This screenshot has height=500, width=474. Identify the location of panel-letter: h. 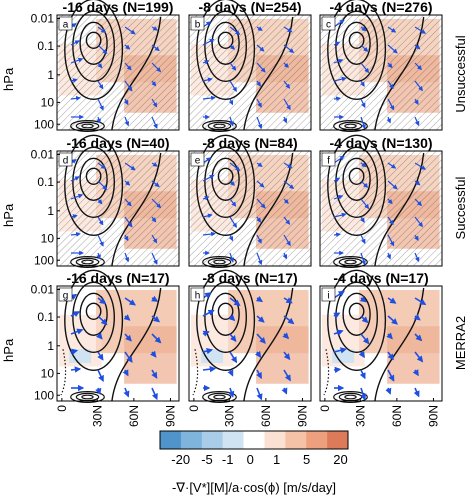
(198, 296).